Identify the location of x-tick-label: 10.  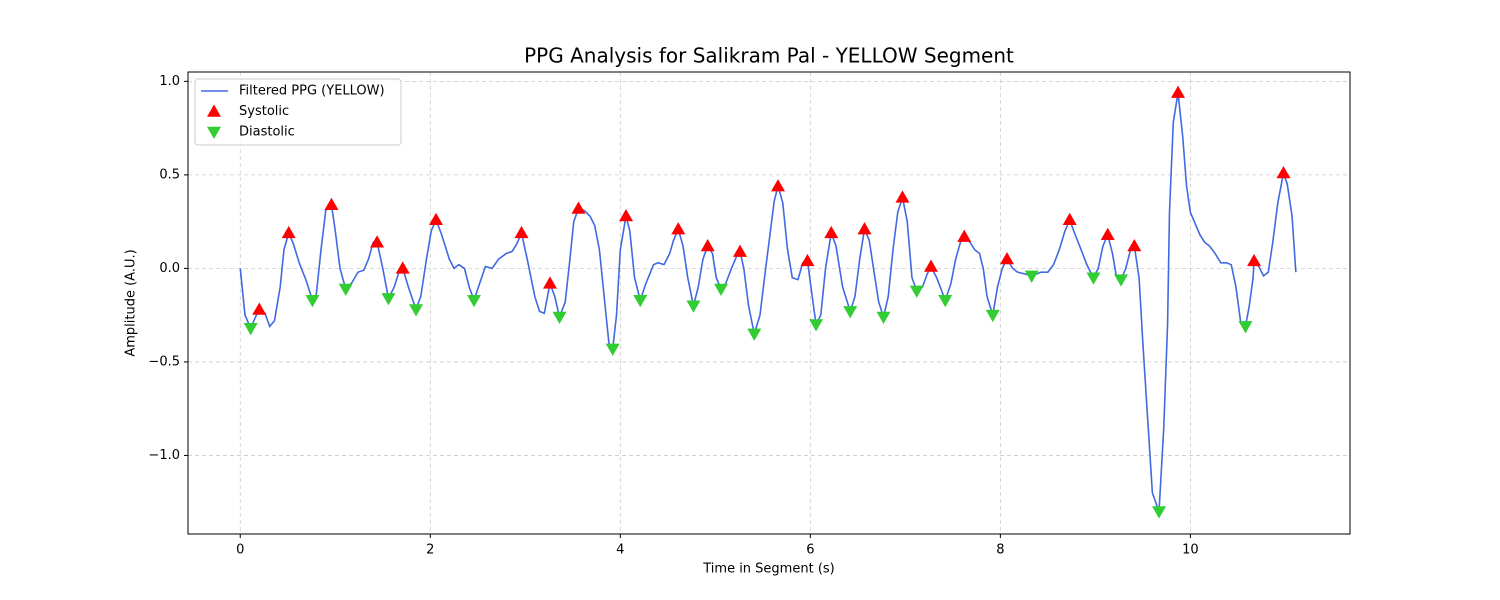
(1190, 550).